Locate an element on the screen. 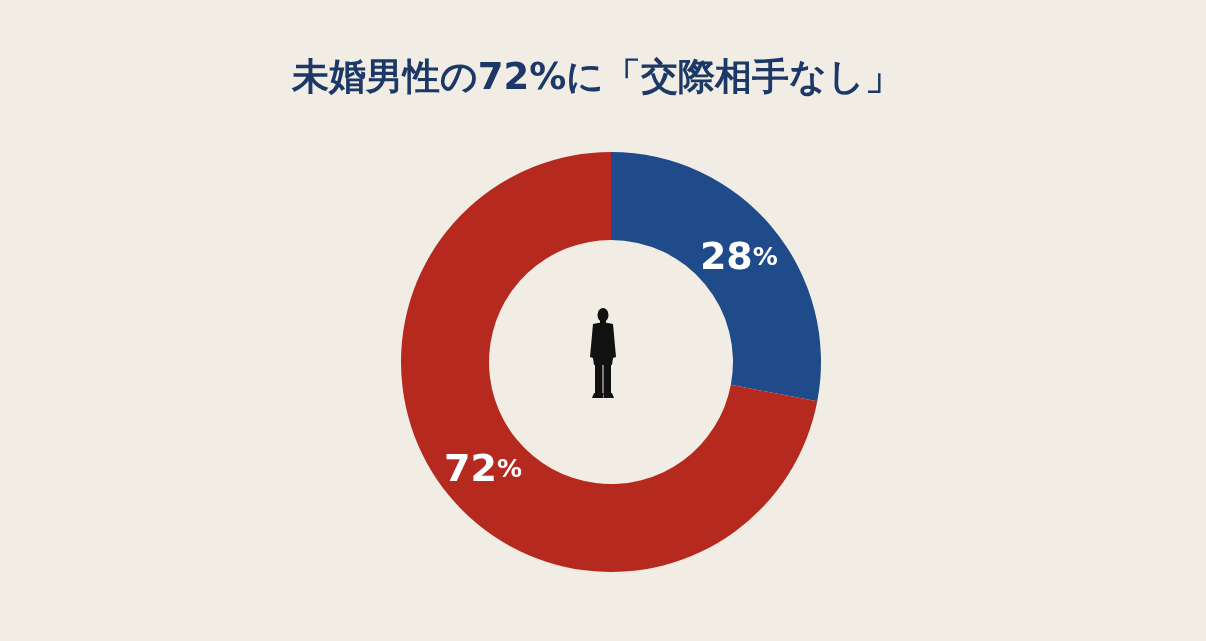 This screenshot has width=1206, height=641. chart-title: 未婚男性の72%に「交際相手なし」 is located at coordinates (597, 77).